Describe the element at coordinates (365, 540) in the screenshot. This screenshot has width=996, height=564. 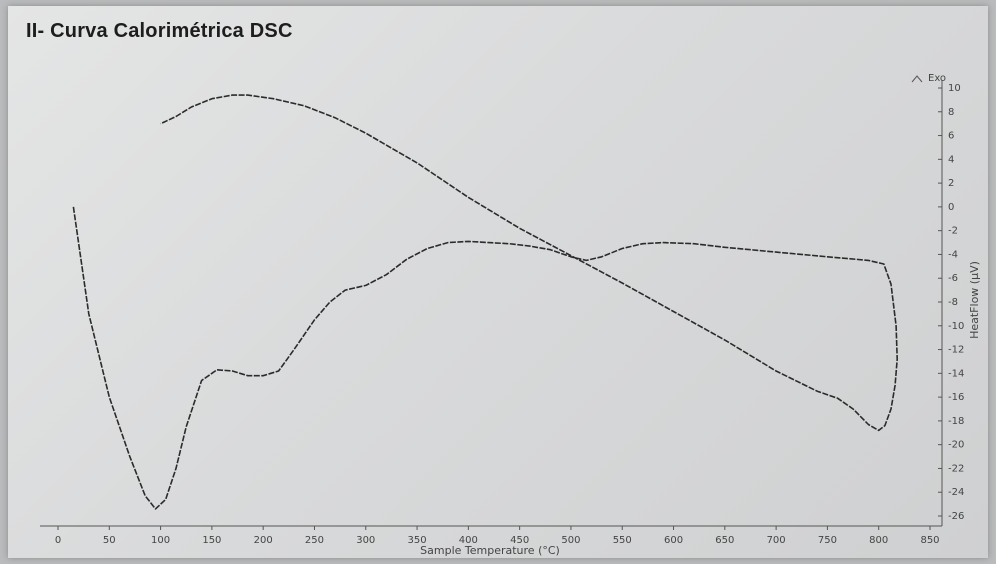
I see `x-tick-label: 300` at that location.